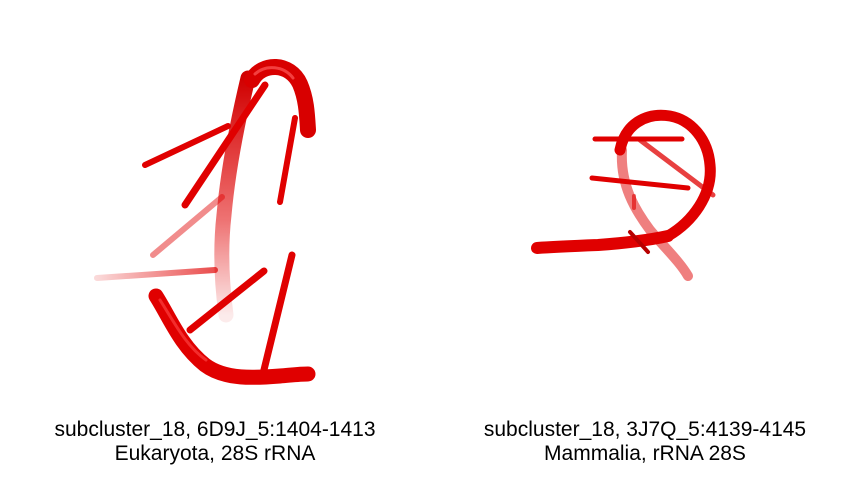 This screenshot has width=860, height=480. I want to click on caption-subtitle: Mammalia, rRNA 28S, so click(645, 453).